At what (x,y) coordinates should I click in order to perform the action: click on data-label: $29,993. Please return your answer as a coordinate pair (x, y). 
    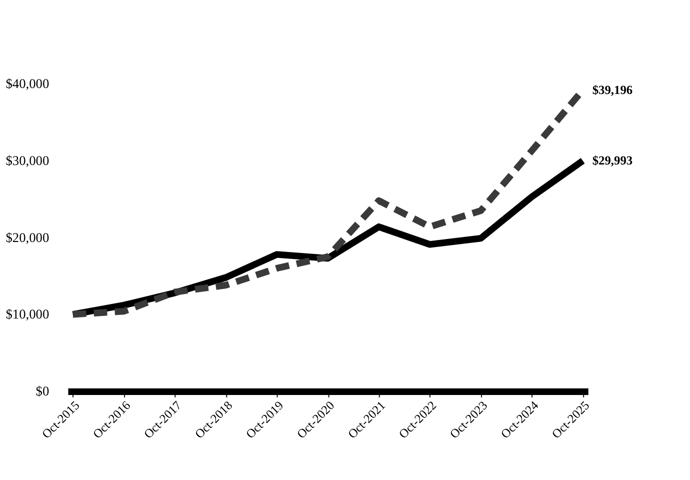
    Looking at the image, I should click on (612, 161).